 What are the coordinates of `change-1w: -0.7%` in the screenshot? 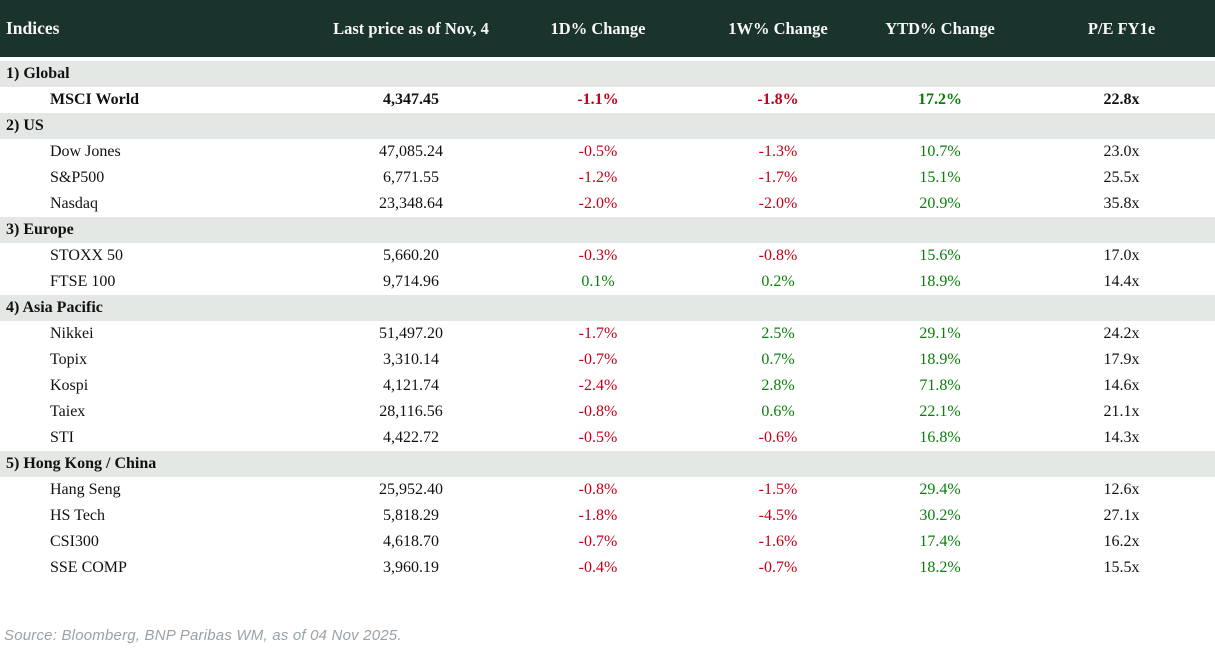 It's located at (778, 567).